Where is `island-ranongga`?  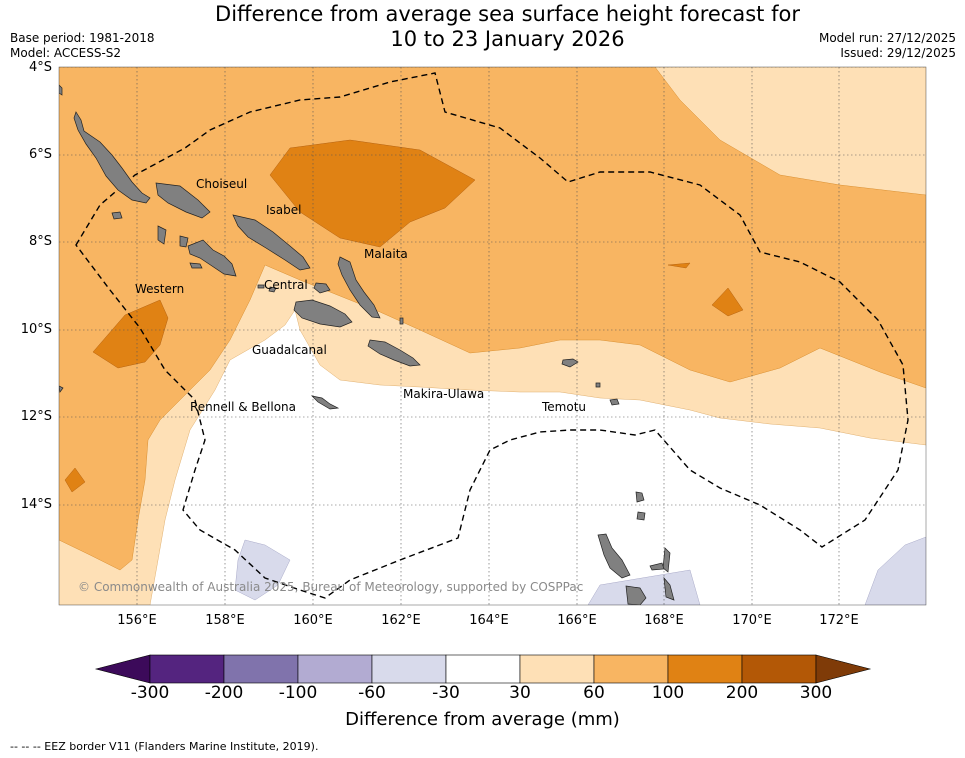
island-ranongga is located at coordinates (184, 241).